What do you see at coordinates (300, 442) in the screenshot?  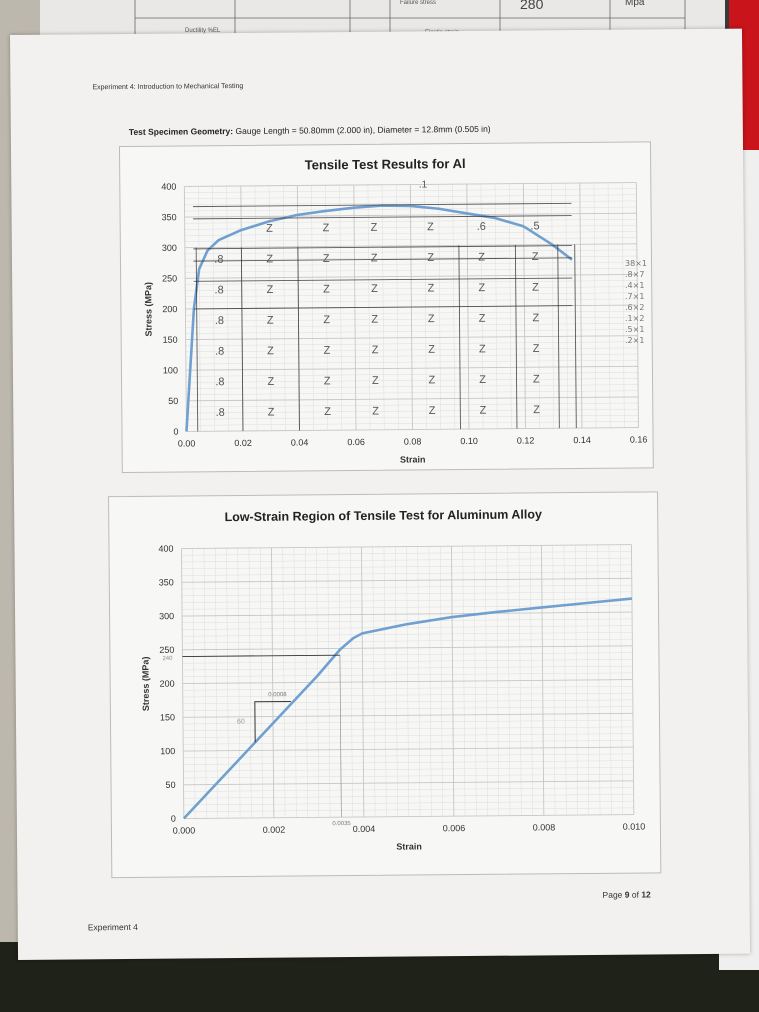 I see `svg-text: 0.04` at bounding box center [300, 442].